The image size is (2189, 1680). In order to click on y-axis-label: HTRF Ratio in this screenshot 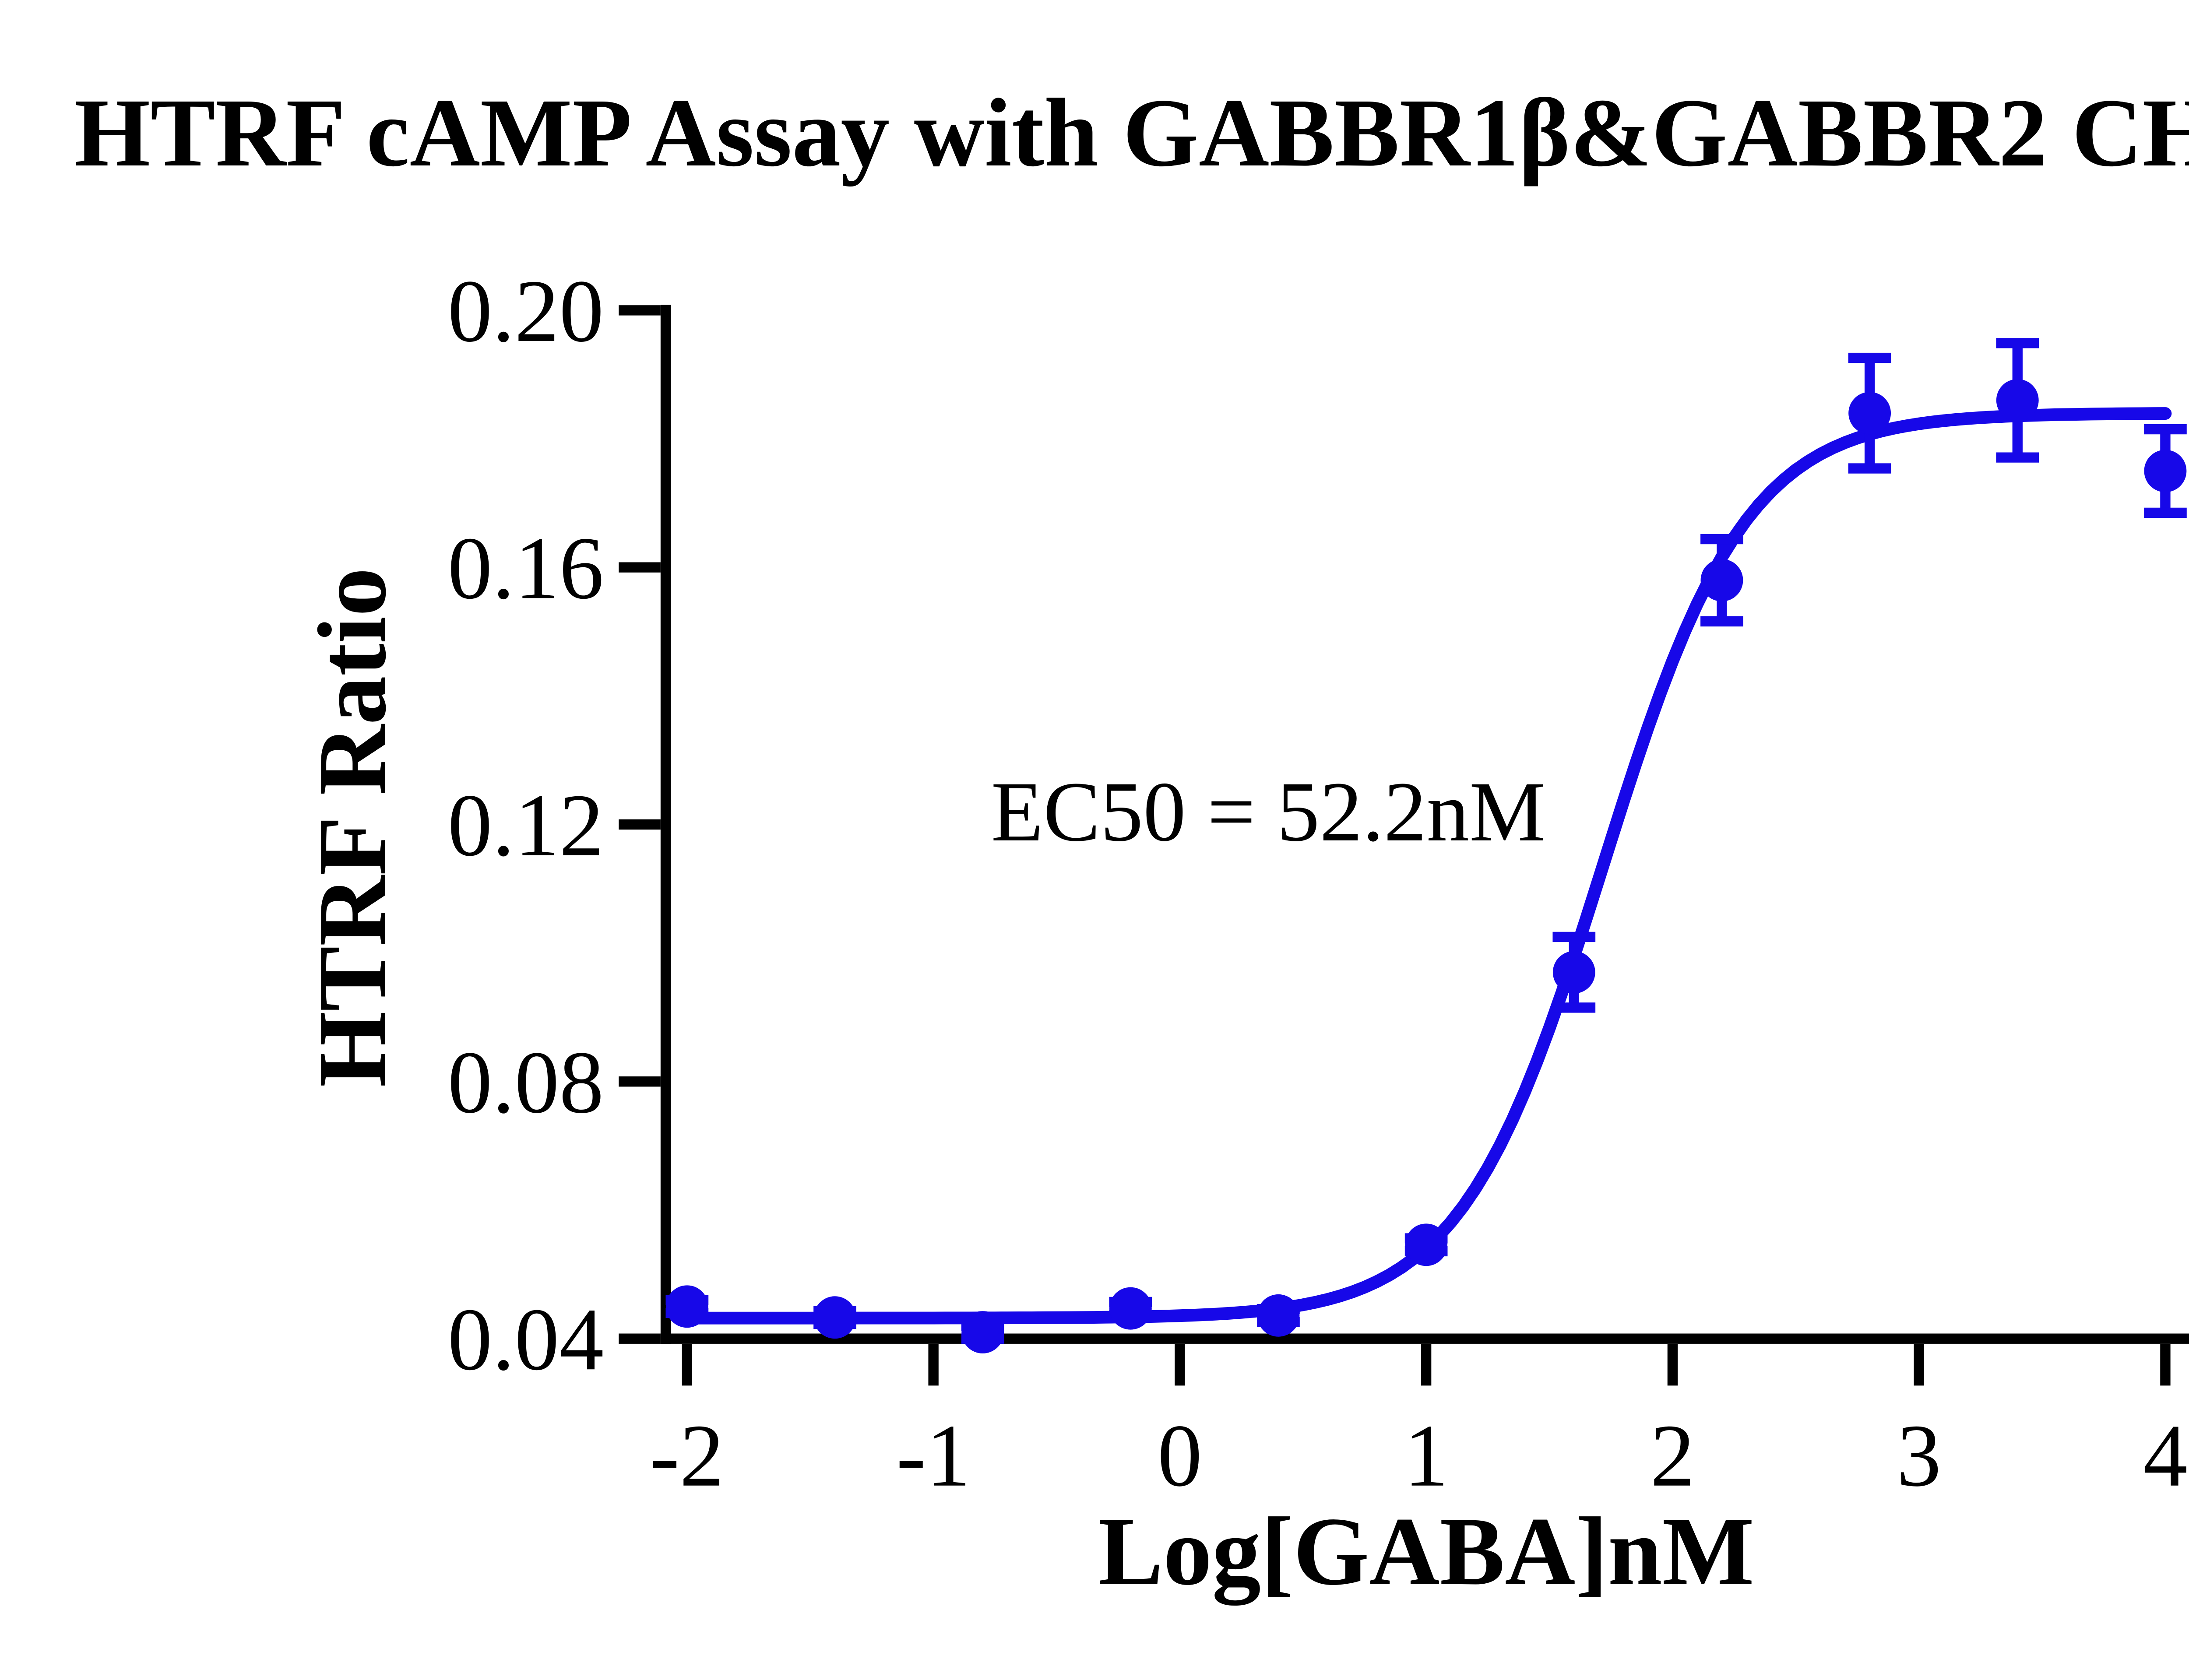, I will do `click(352, 827)`.